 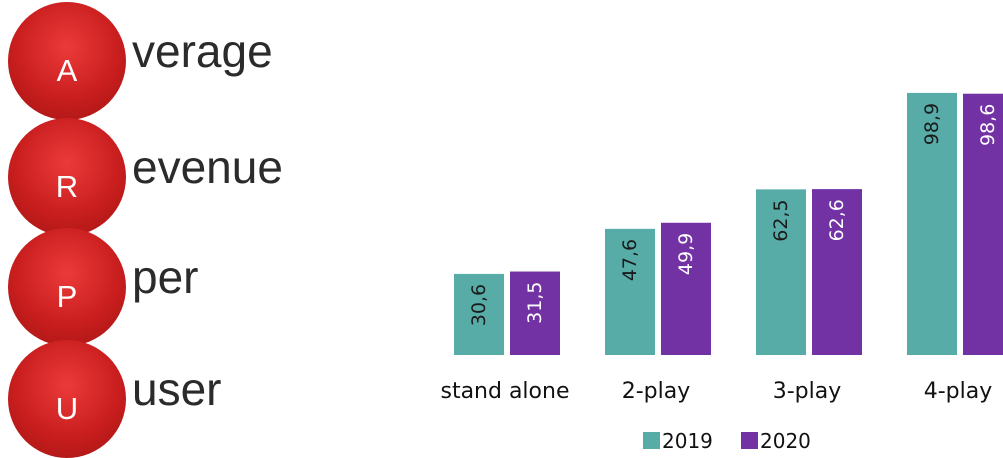 I want to click on data-label: 49,9, so click(x=686, y=254).